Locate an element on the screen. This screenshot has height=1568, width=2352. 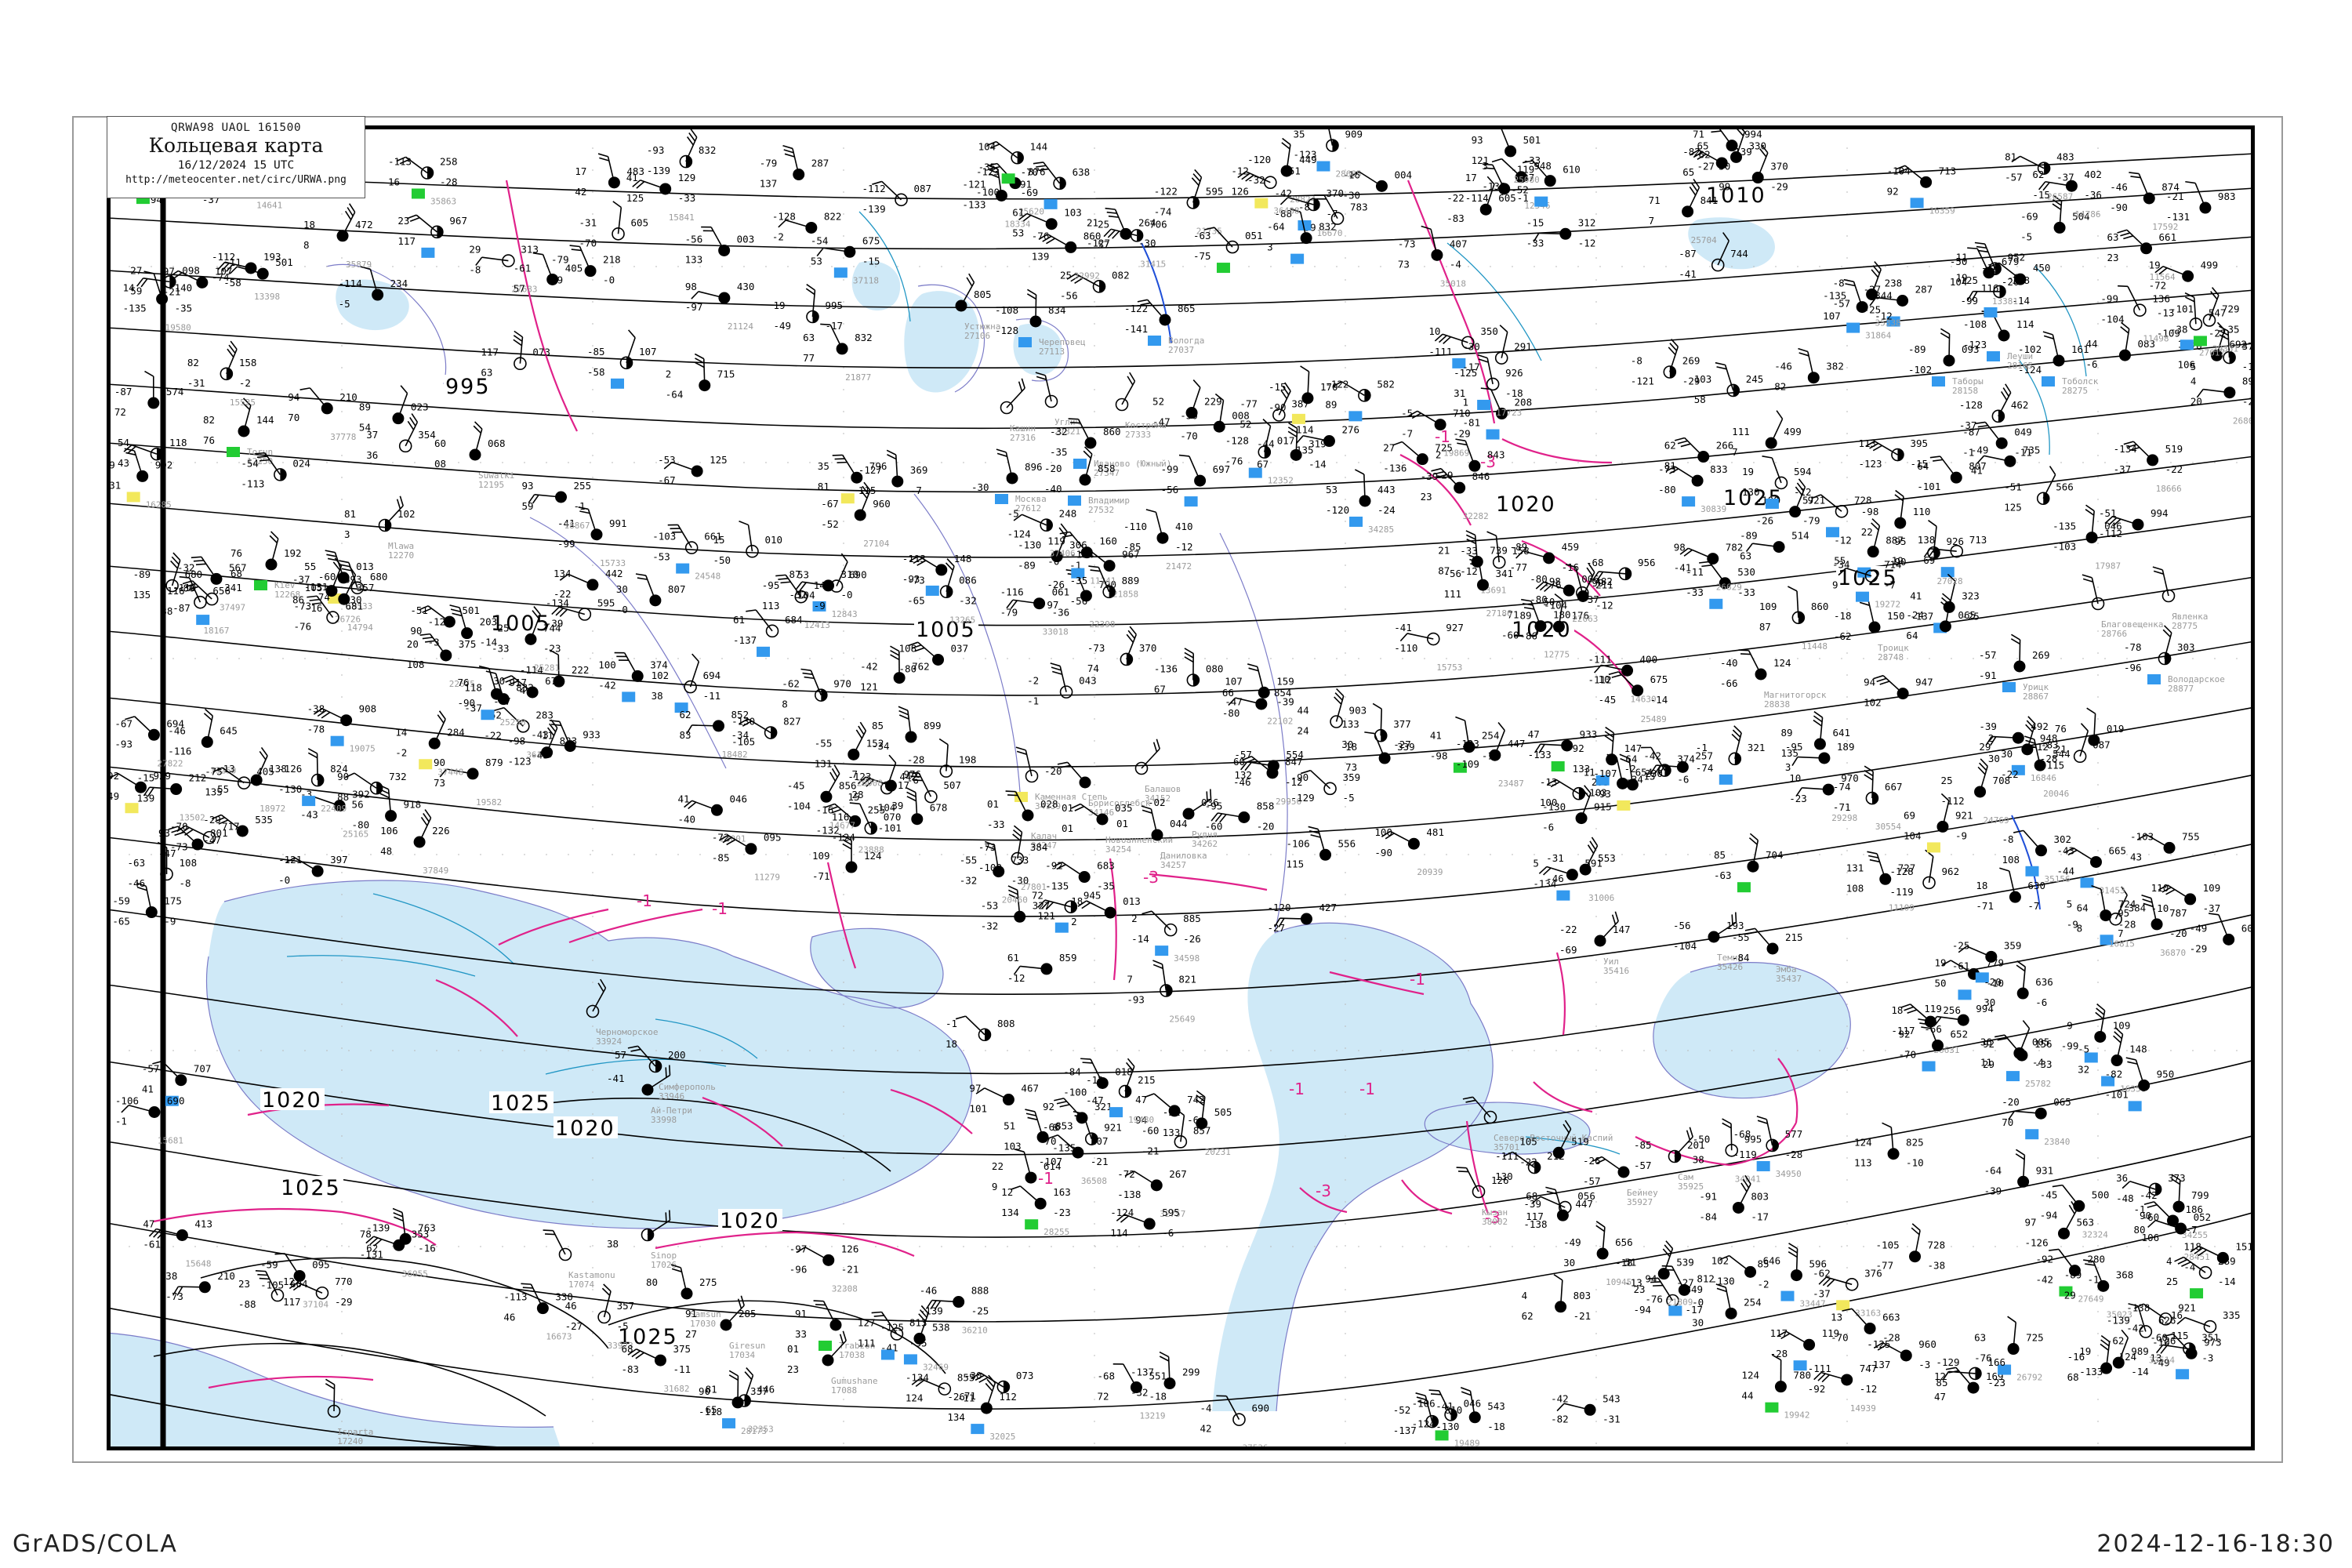
station-plot: 119 994-66 is located at coordinates (1959, 1019).